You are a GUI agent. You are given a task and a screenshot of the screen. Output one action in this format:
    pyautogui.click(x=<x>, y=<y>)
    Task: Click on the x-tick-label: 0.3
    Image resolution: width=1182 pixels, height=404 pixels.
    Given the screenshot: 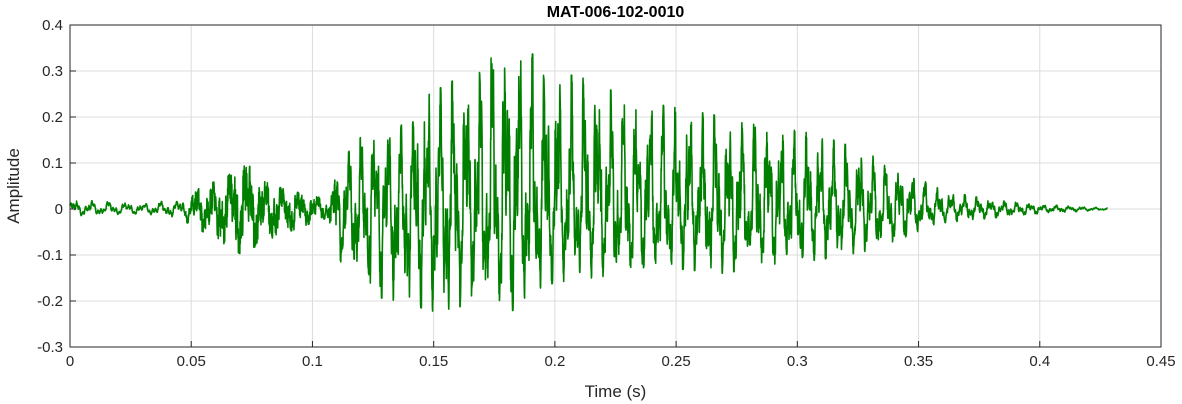 What is the action you would take?
    pyautogui.click(x=797, y=361)
    